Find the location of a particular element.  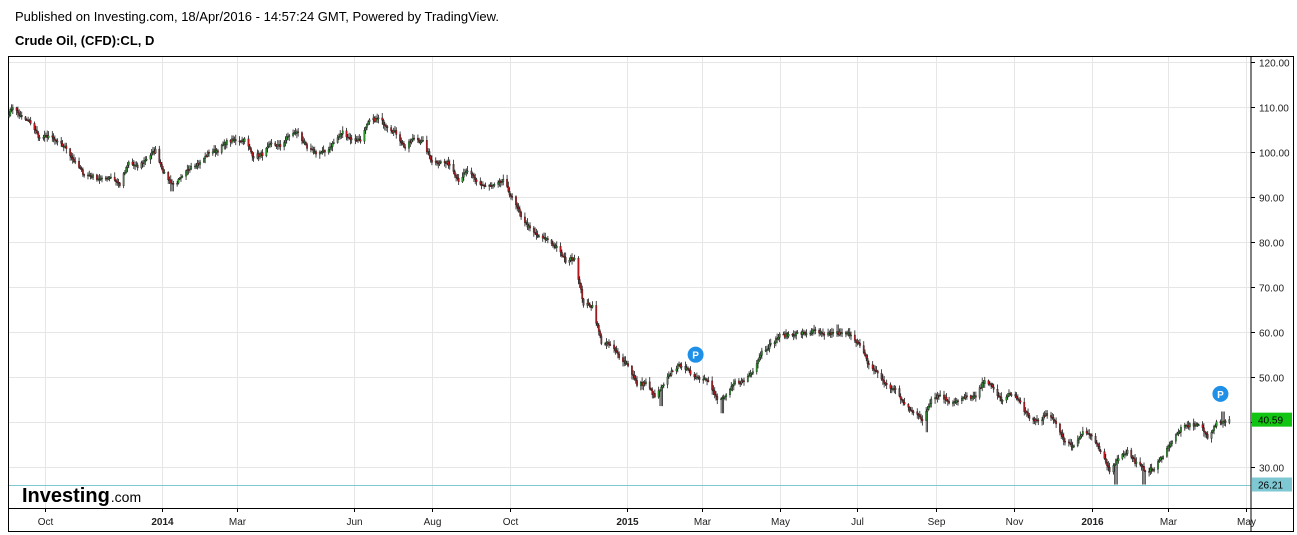

ytick-label: 110.00 is located at coordinates (1274, 109).